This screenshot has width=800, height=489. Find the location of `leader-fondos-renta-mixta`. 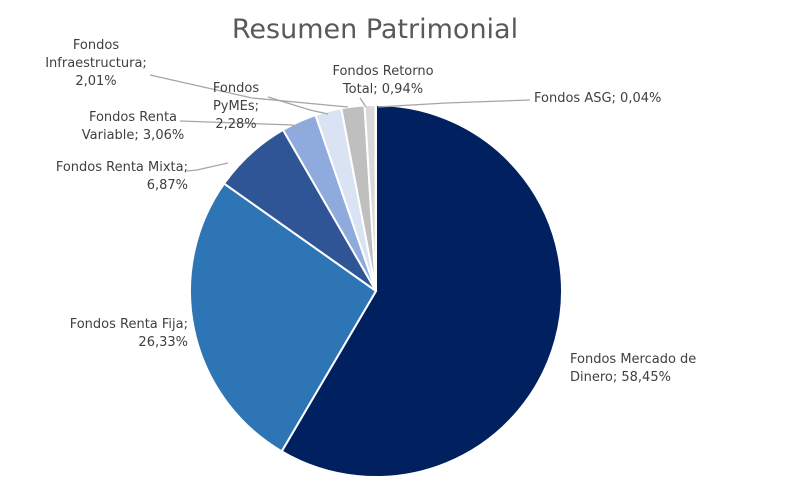

leader-fondos-renta-mixta is located at coordinates (207, 167).